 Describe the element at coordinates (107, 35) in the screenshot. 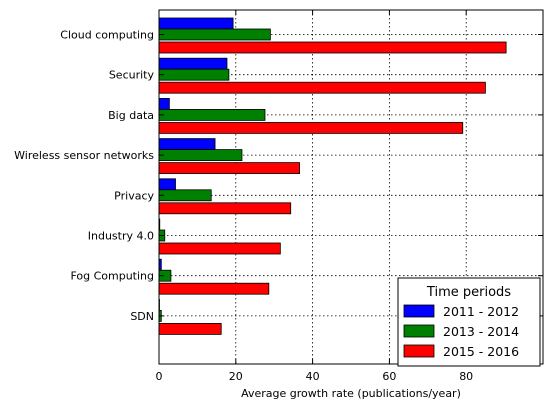

I see `category-label: Cloud computing` at that location.